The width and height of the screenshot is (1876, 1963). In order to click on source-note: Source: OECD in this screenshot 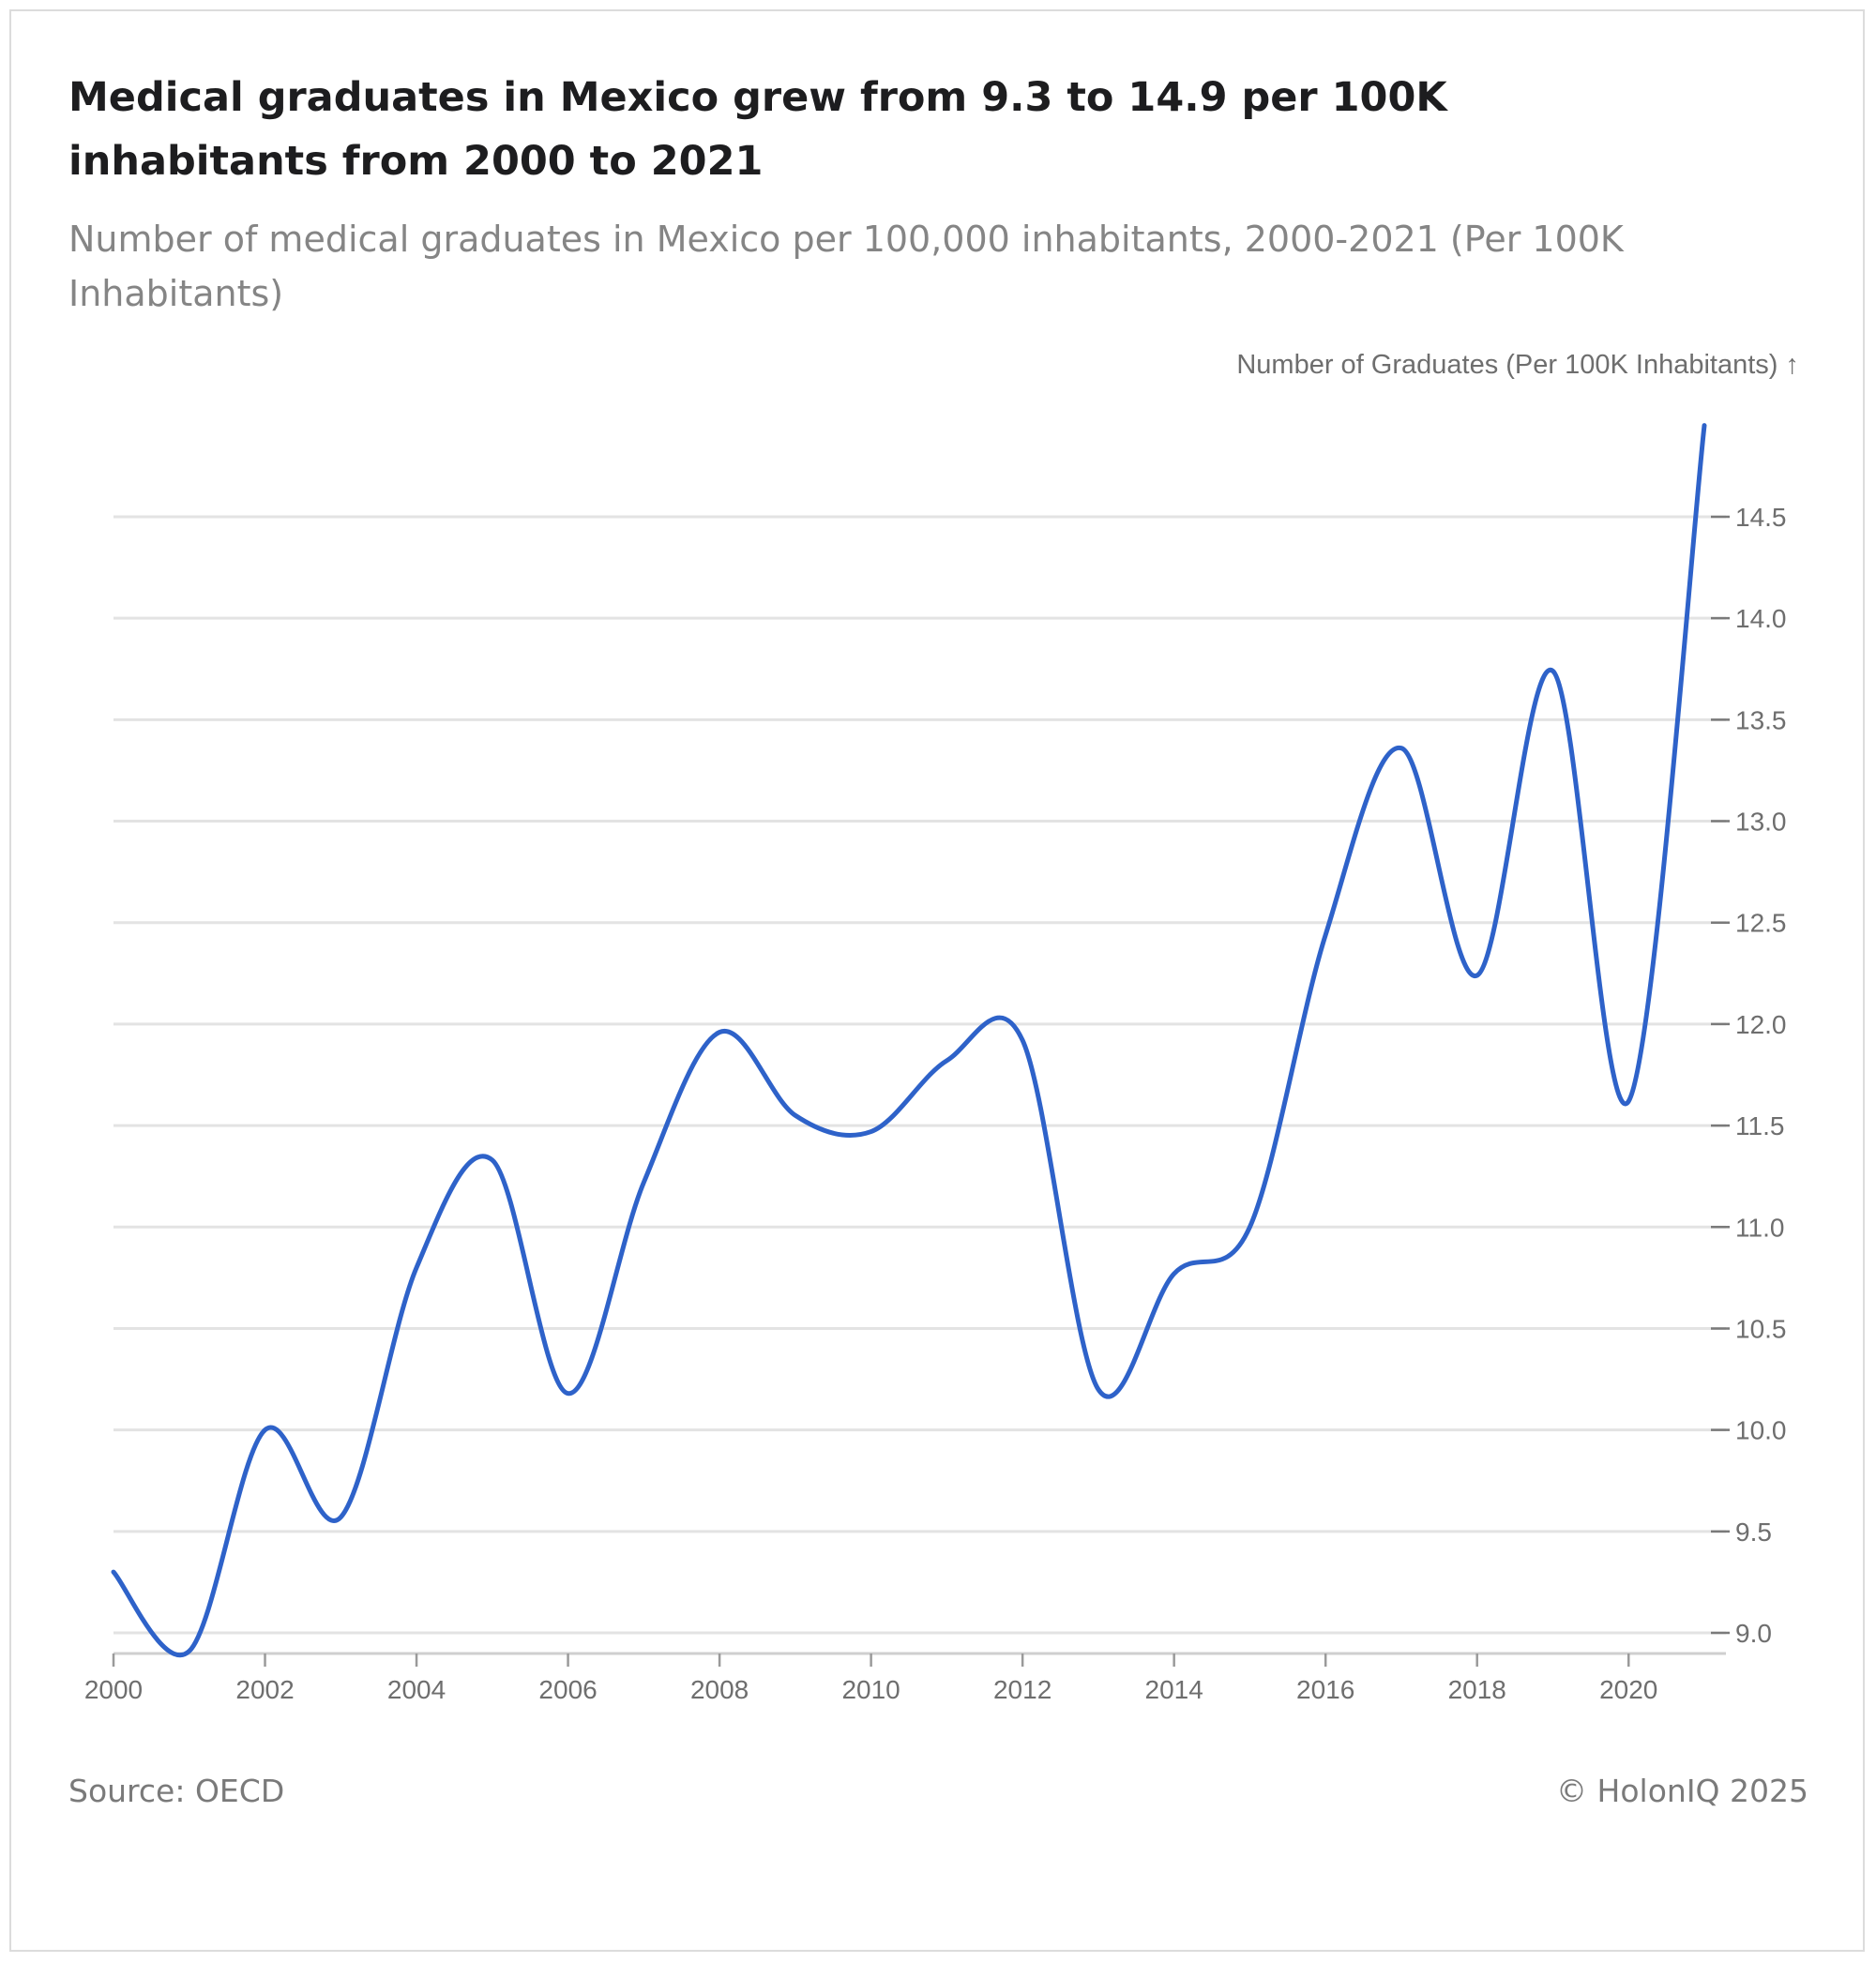, I will do `click(176, 1791)`.